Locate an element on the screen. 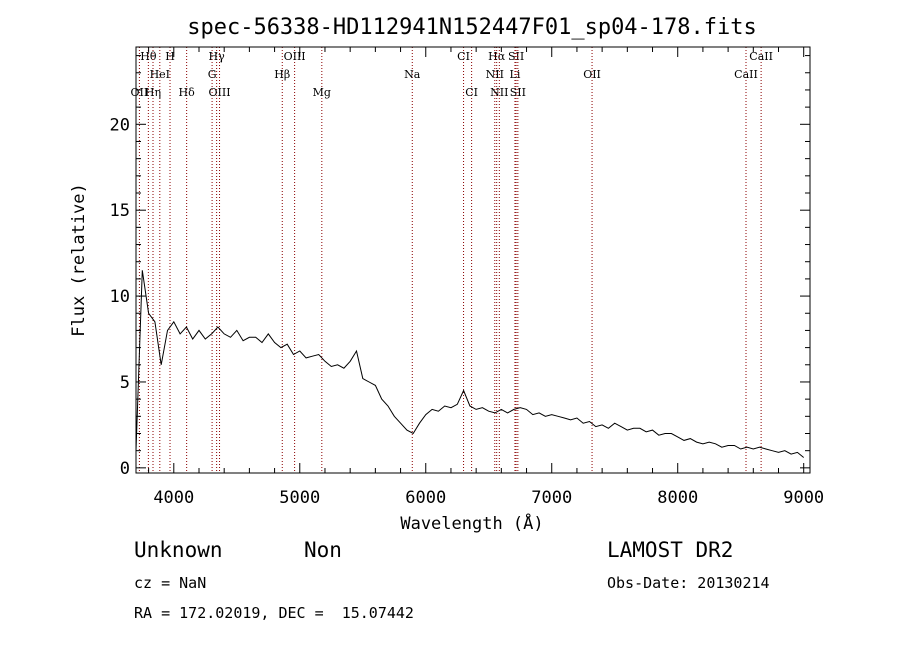 This screenshot has width=900, height=649. spectral-line-label: Hη is located at coordinates (153, 92).